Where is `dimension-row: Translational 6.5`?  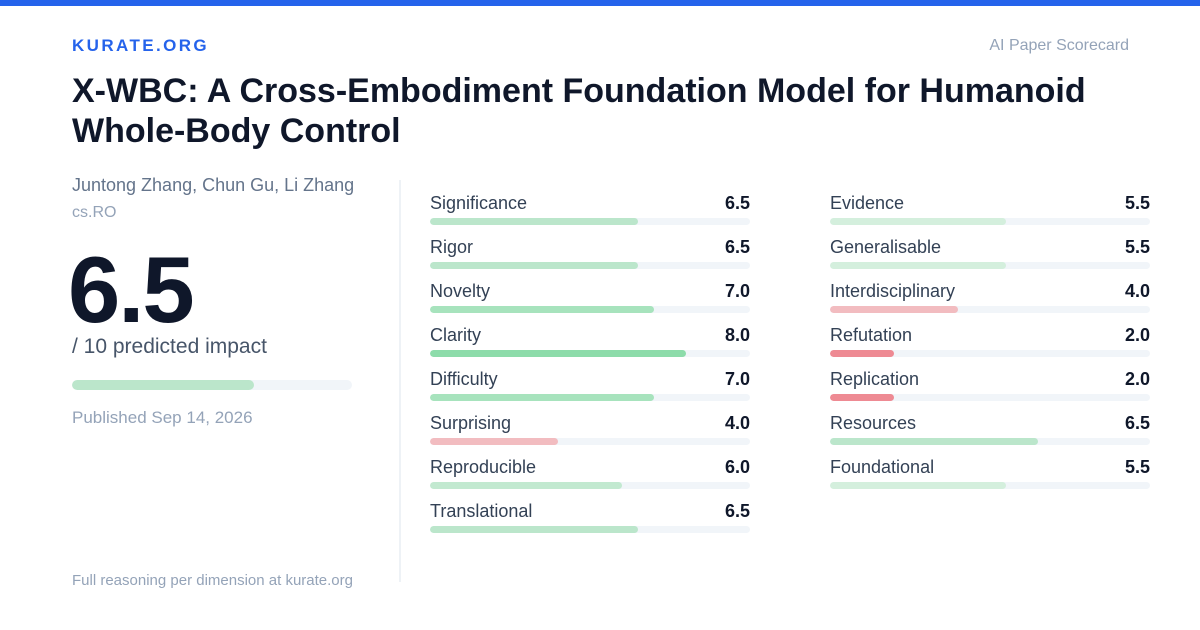
dimension-row: Translational 6.5 is located at coordinates (590, 520).